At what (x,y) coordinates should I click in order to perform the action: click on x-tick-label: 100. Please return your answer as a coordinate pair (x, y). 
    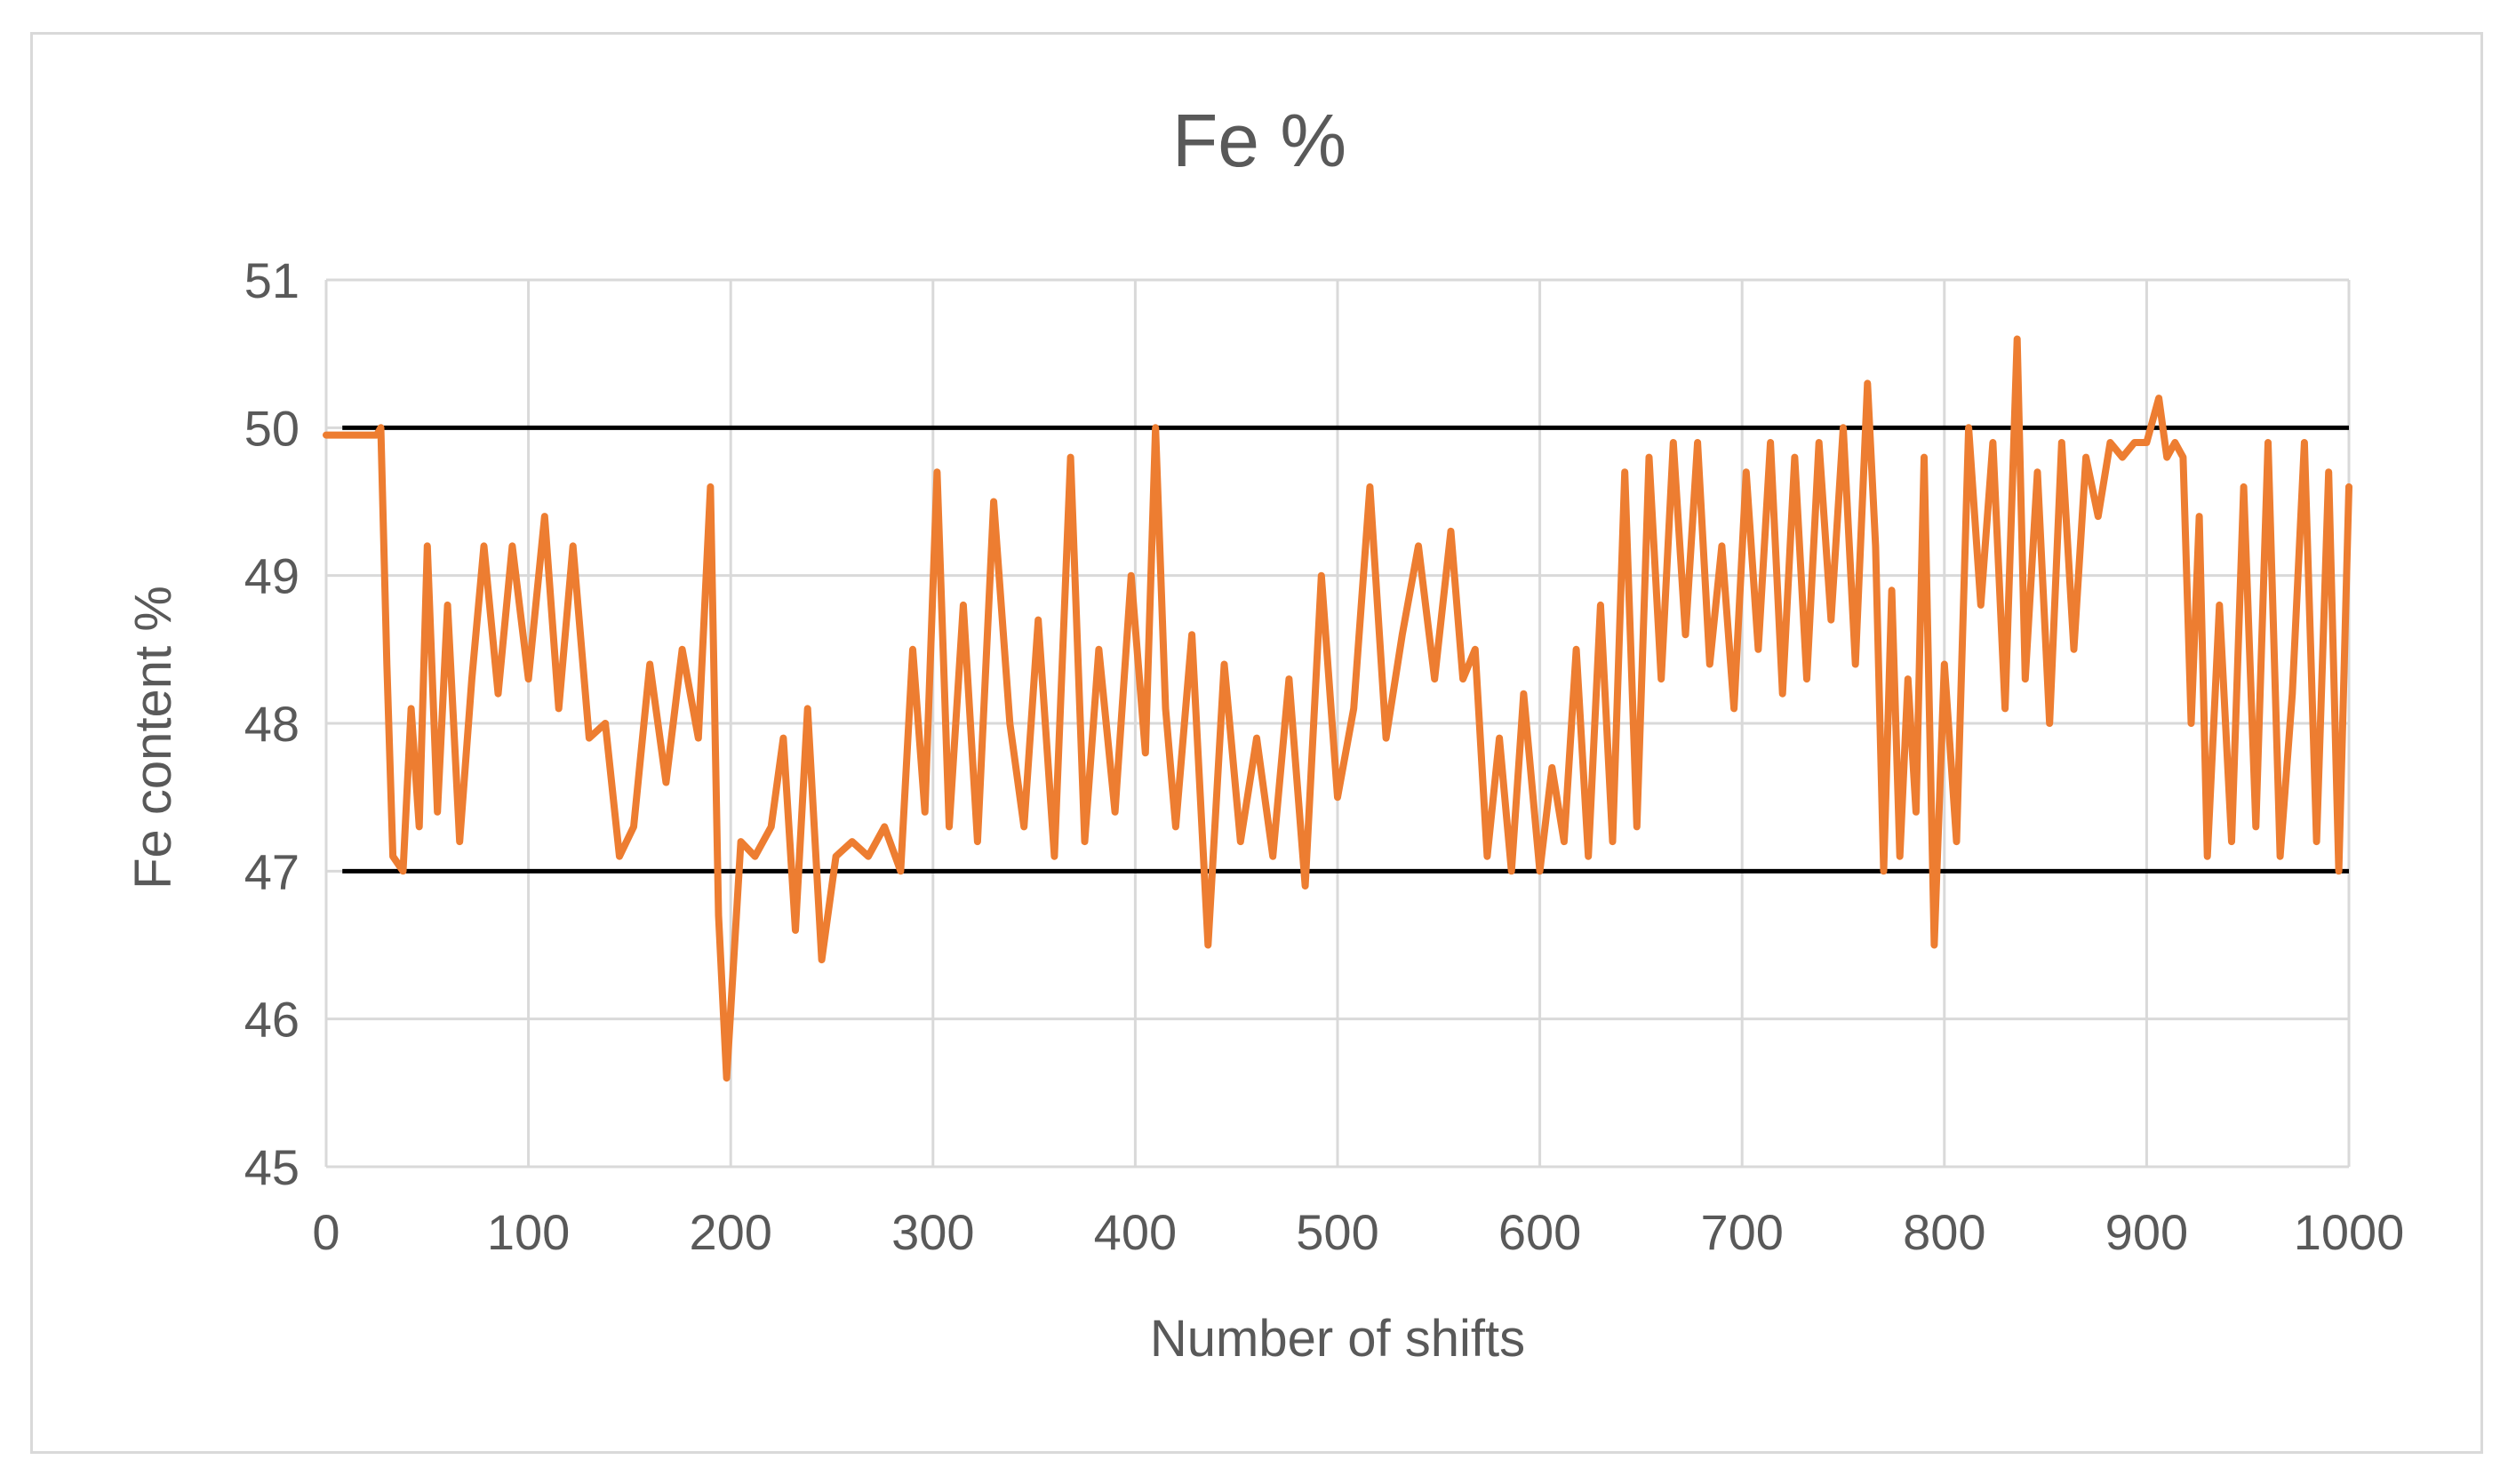
    Looking at the image, I should click on (528, 1232).